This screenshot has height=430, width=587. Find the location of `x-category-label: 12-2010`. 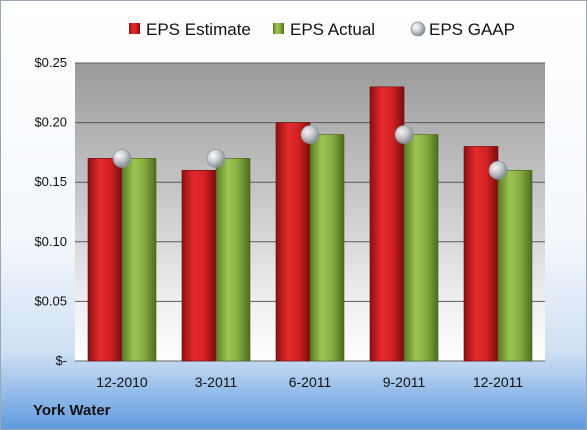

x-category-label: 12-2010 is located at coordinates (122, 382).